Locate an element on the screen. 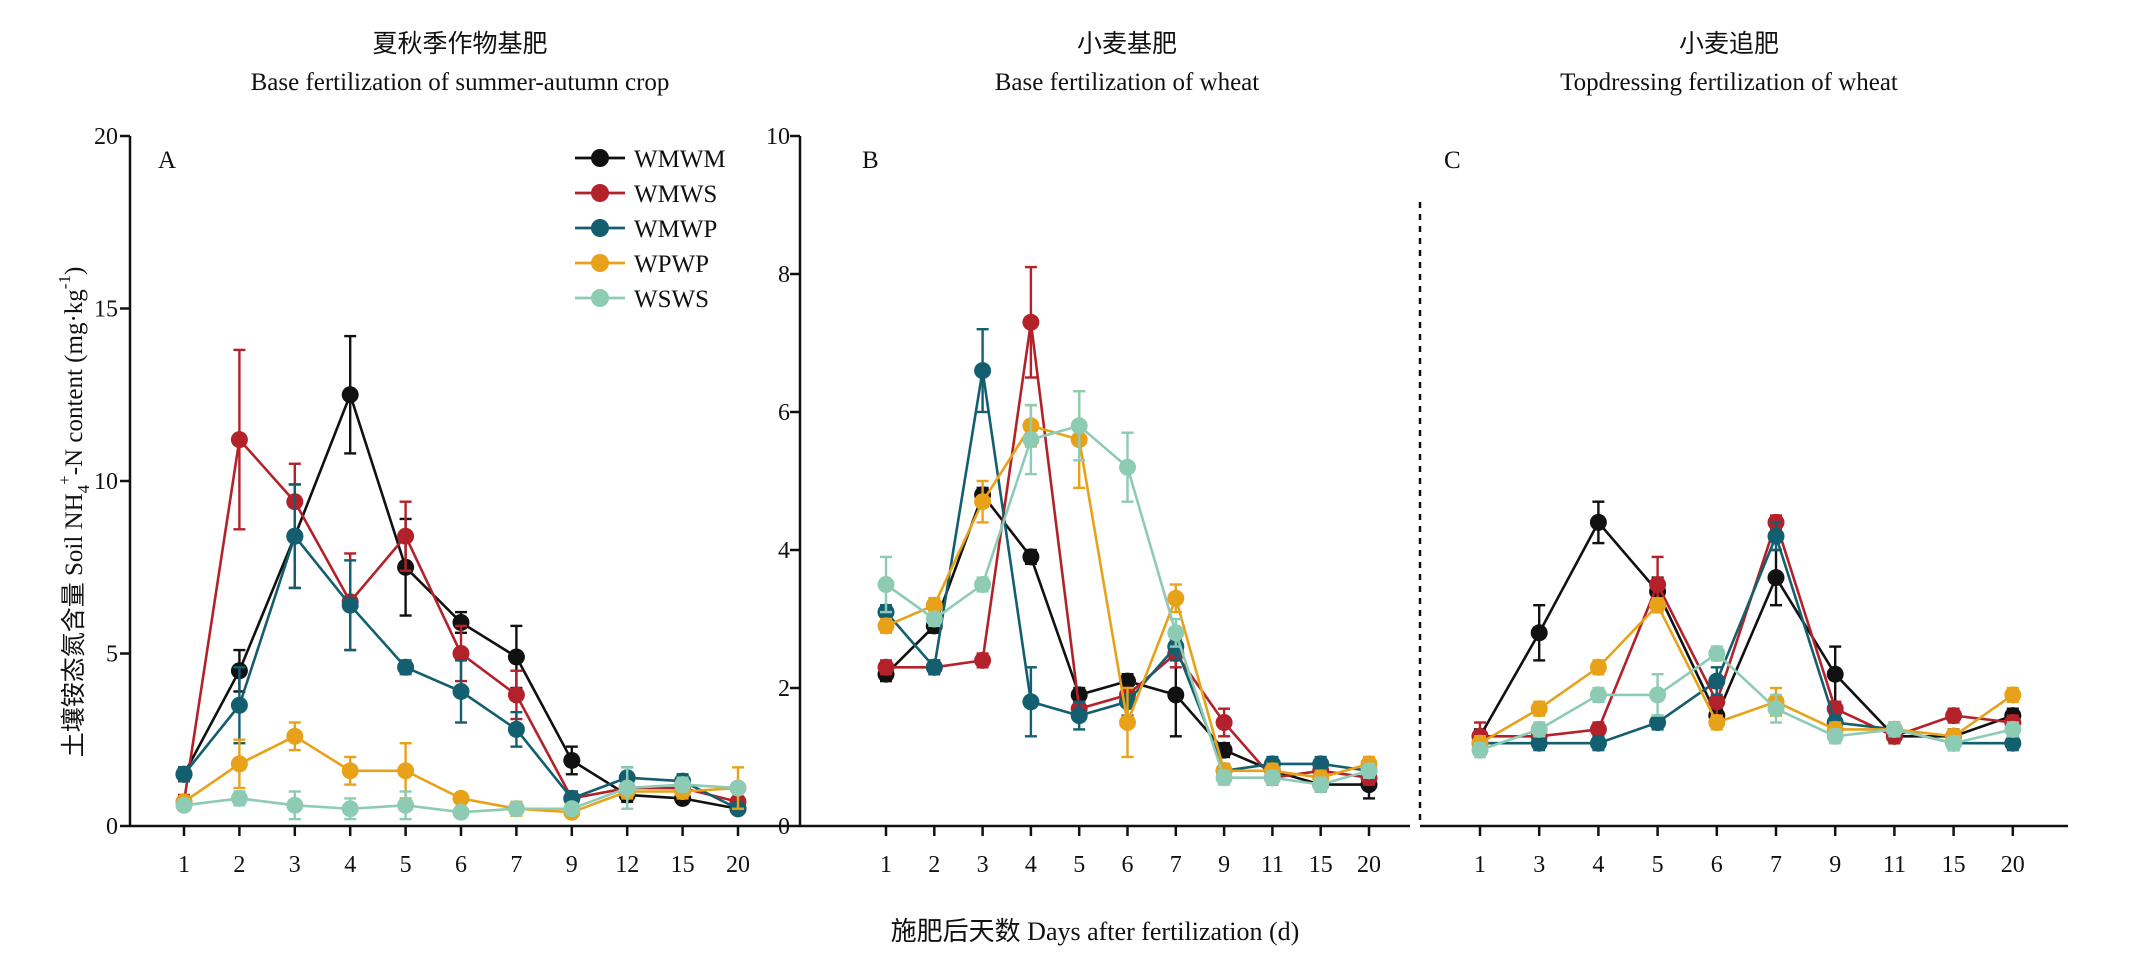  panel-a-label: A is located at coordinates (167, 160).